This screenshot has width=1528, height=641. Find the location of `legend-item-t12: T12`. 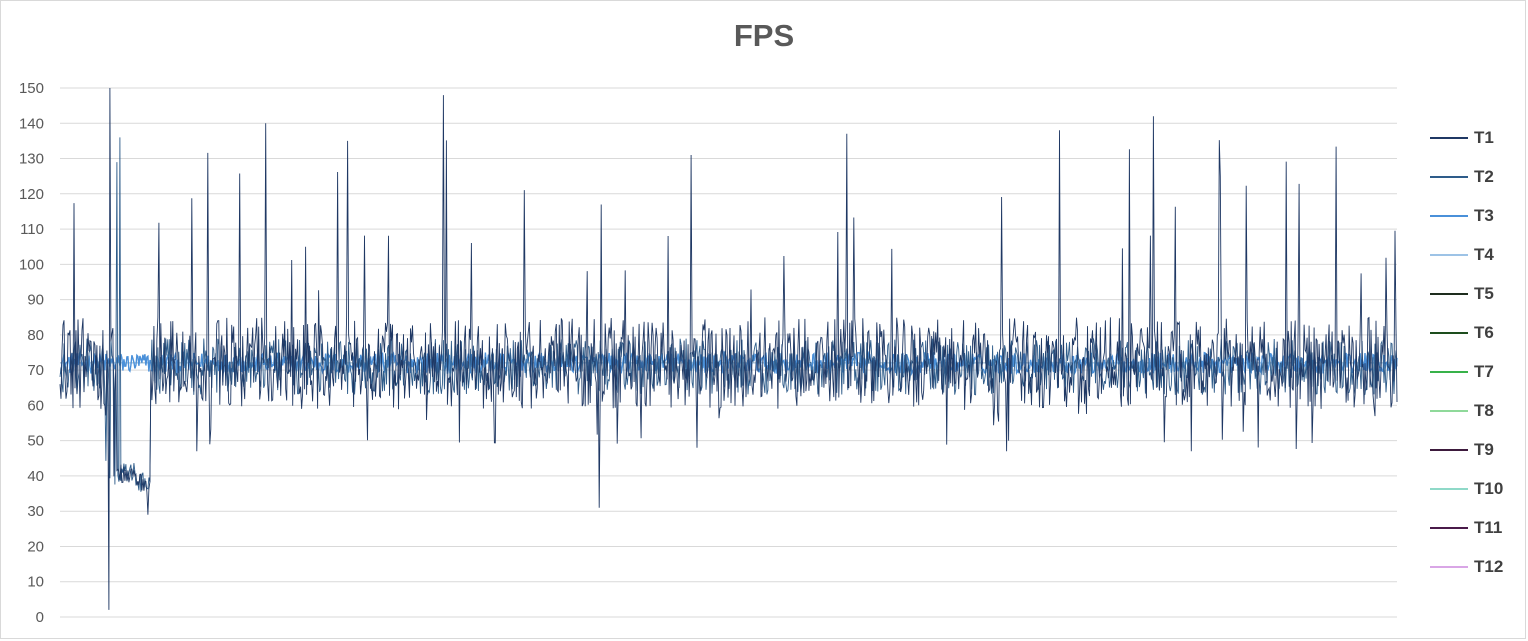

legend-item-t12: T12 is located at coordinates (1475, 574).